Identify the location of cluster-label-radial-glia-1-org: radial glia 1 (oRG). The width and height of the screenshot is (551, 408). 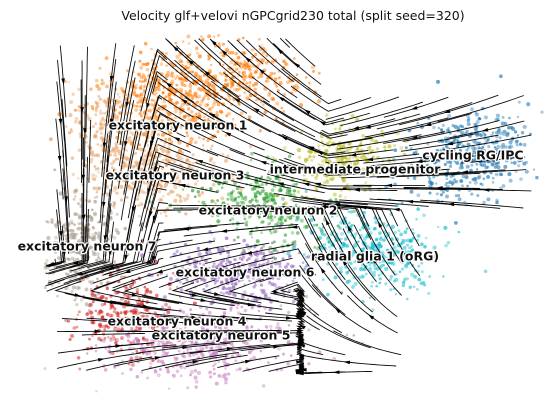
(375, 256).